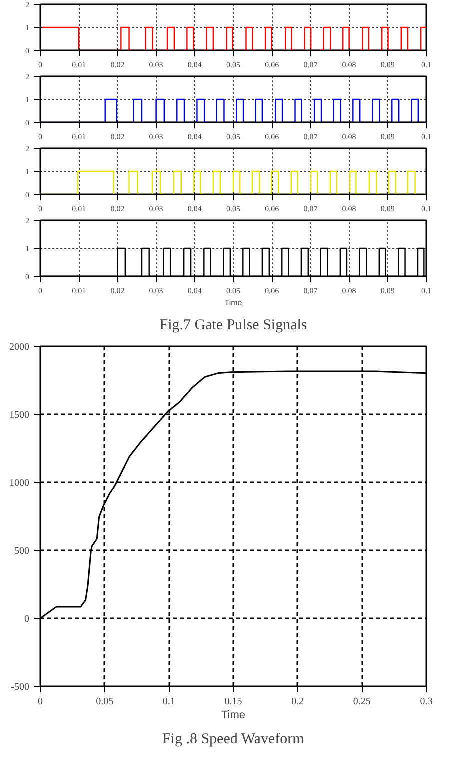  Describe the element at coordinates (426, 702) in the screenshot. I see `x-tick-label: 0.3` at that location.